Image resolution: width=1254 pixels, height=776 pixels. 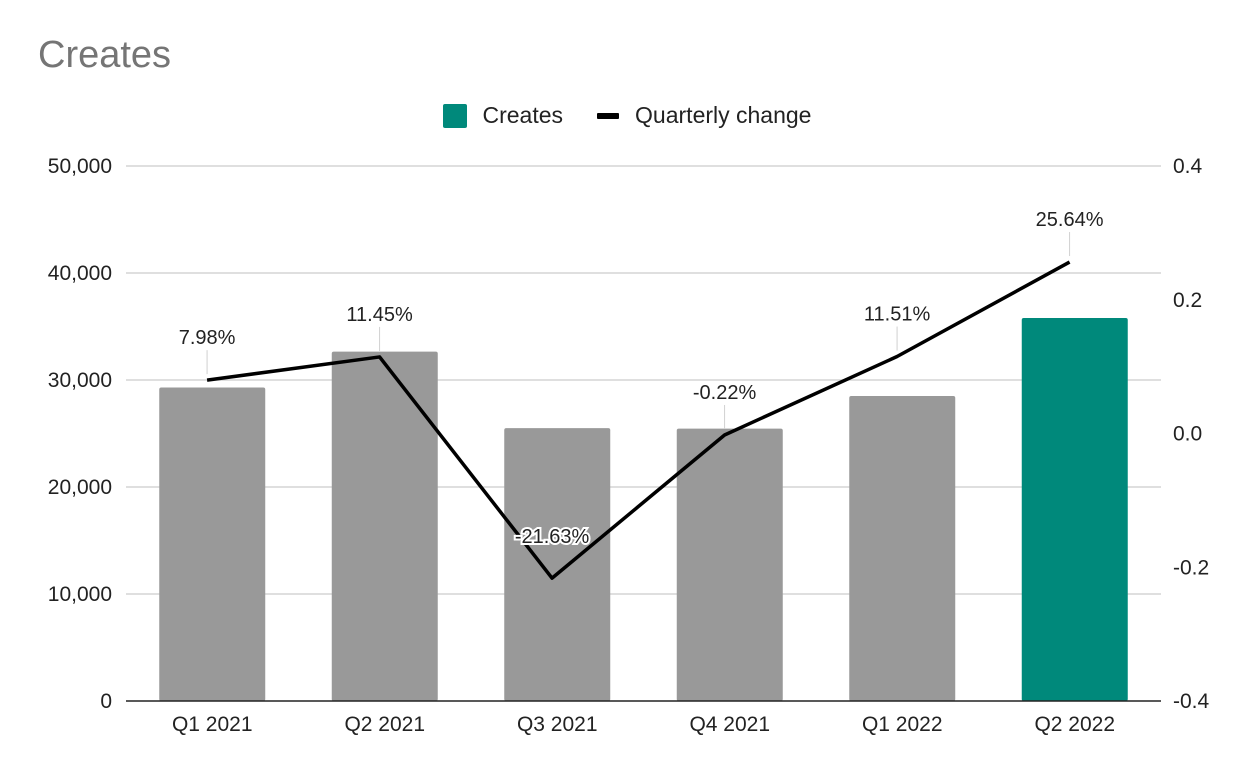 I want to click on data-label-quarterly-change: 11.45%, so click(x=379, y=315).